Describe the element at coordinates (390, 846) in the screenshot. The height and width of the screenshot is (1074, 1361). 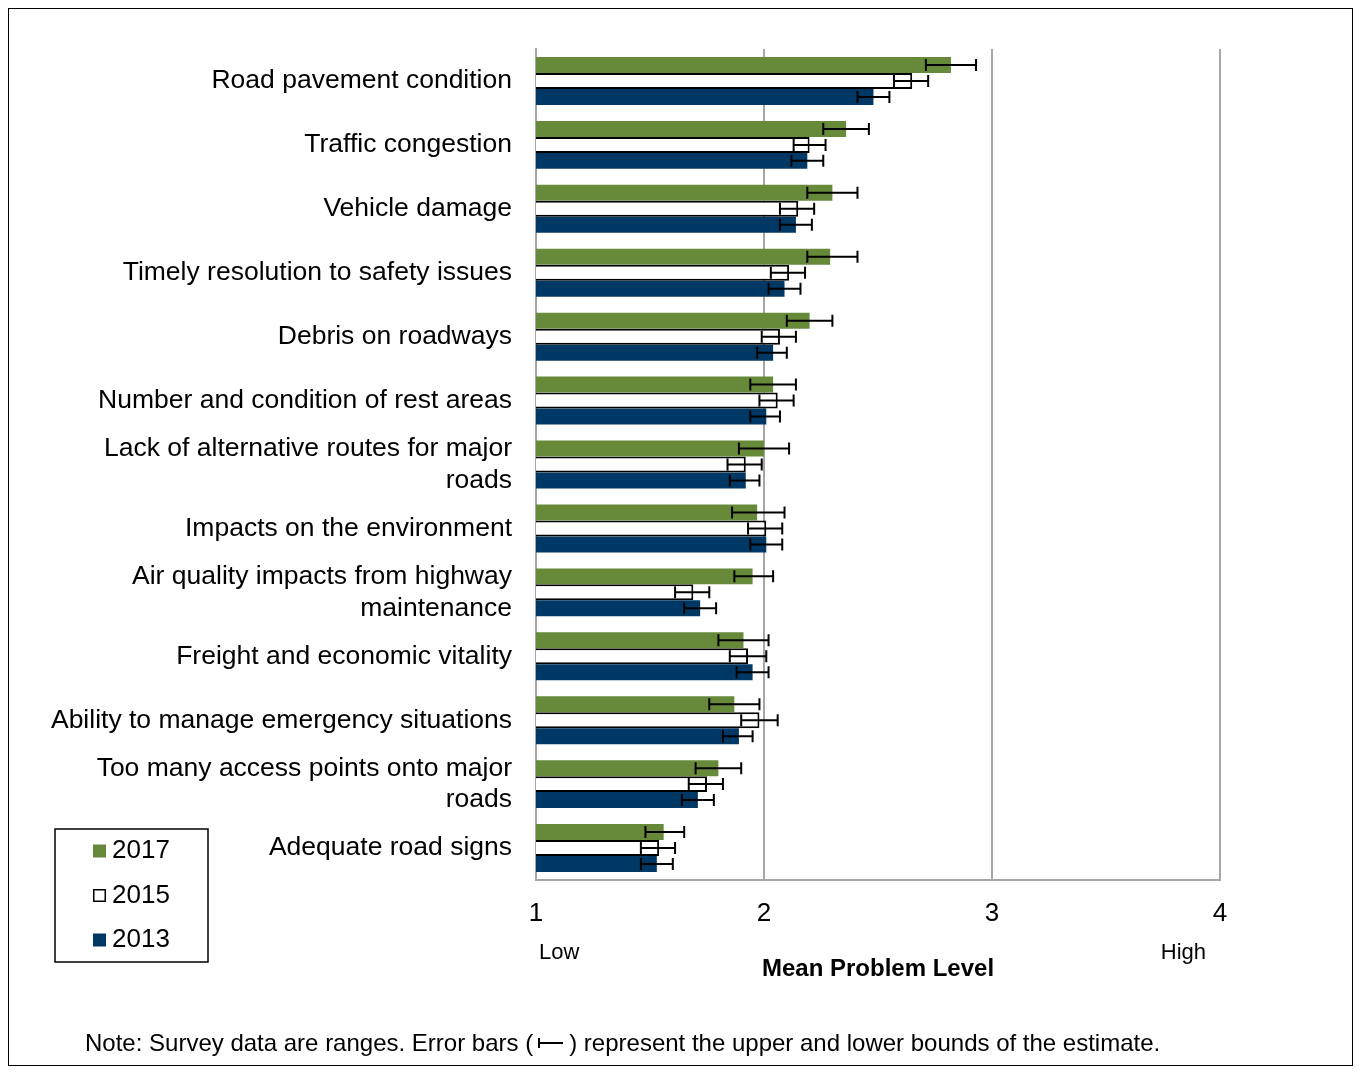
I see `y-tick-label: Adequate road signs` at that location.